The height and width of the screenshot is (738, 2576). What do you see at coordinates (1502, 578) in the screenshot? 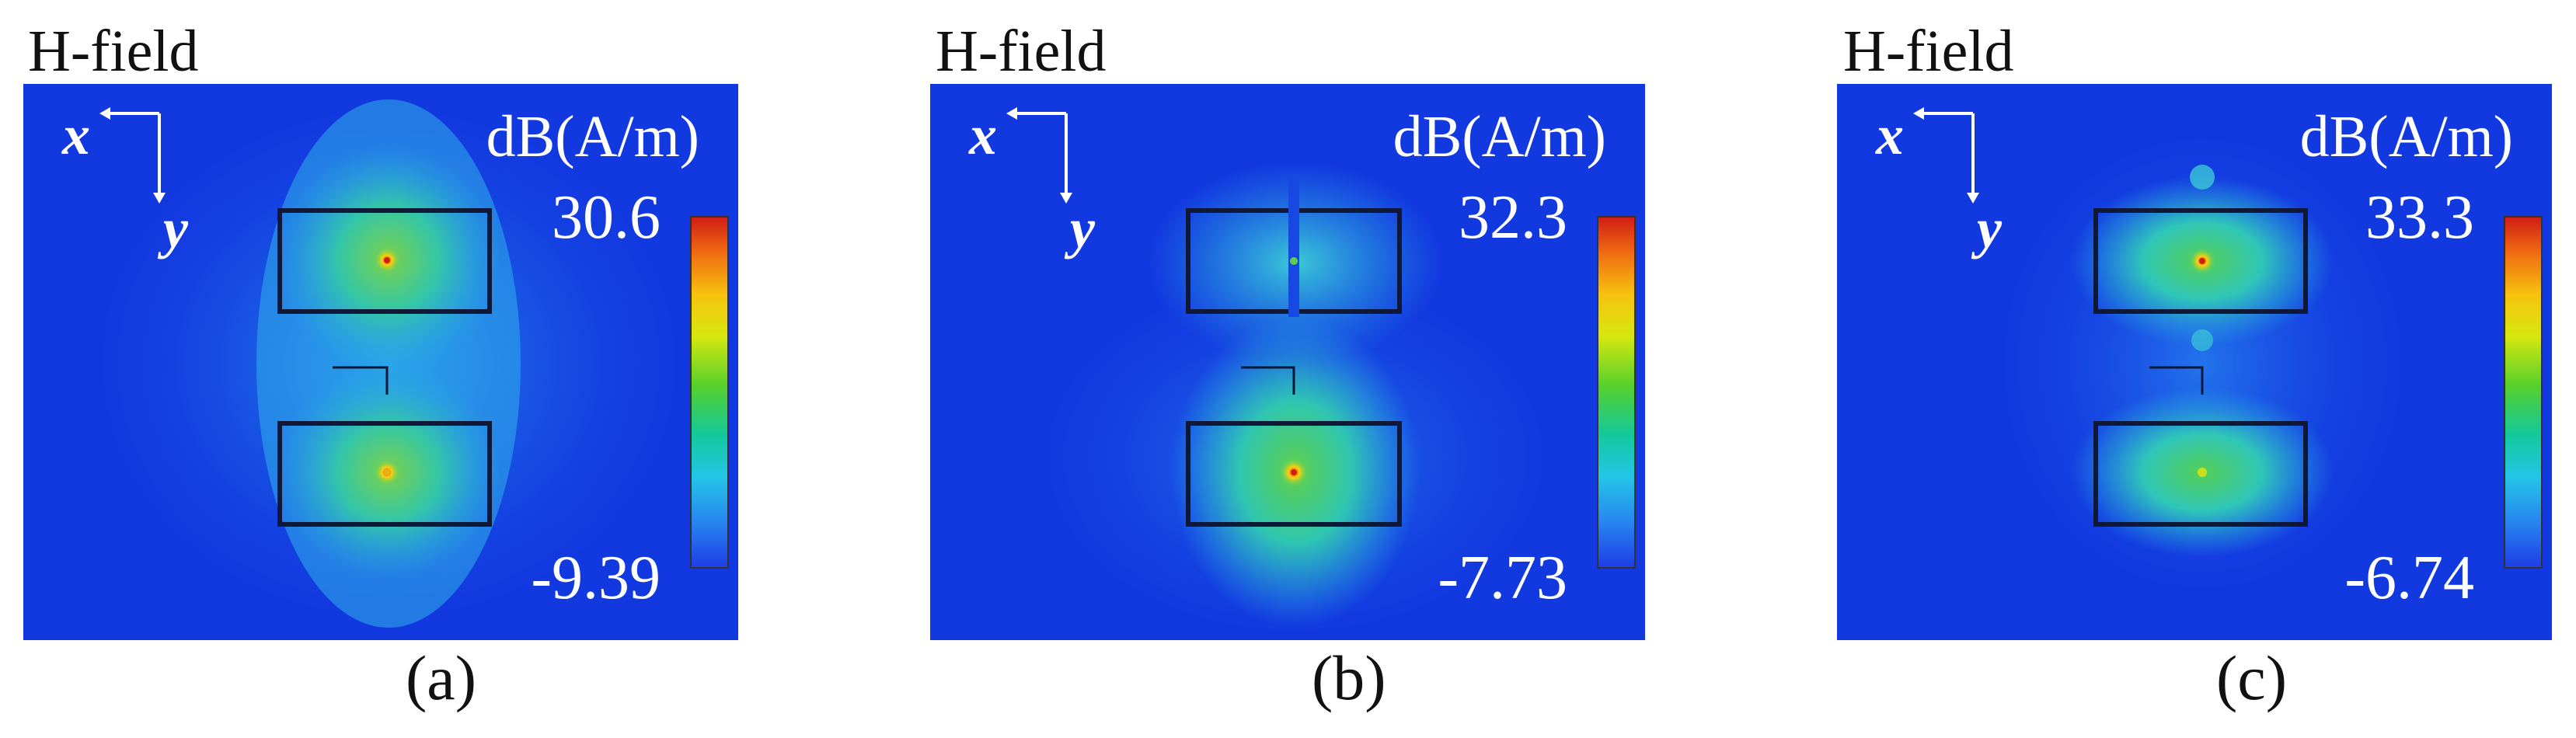
I see `colorbar-min-b: -7.73` at bounding box center [1502, 578].